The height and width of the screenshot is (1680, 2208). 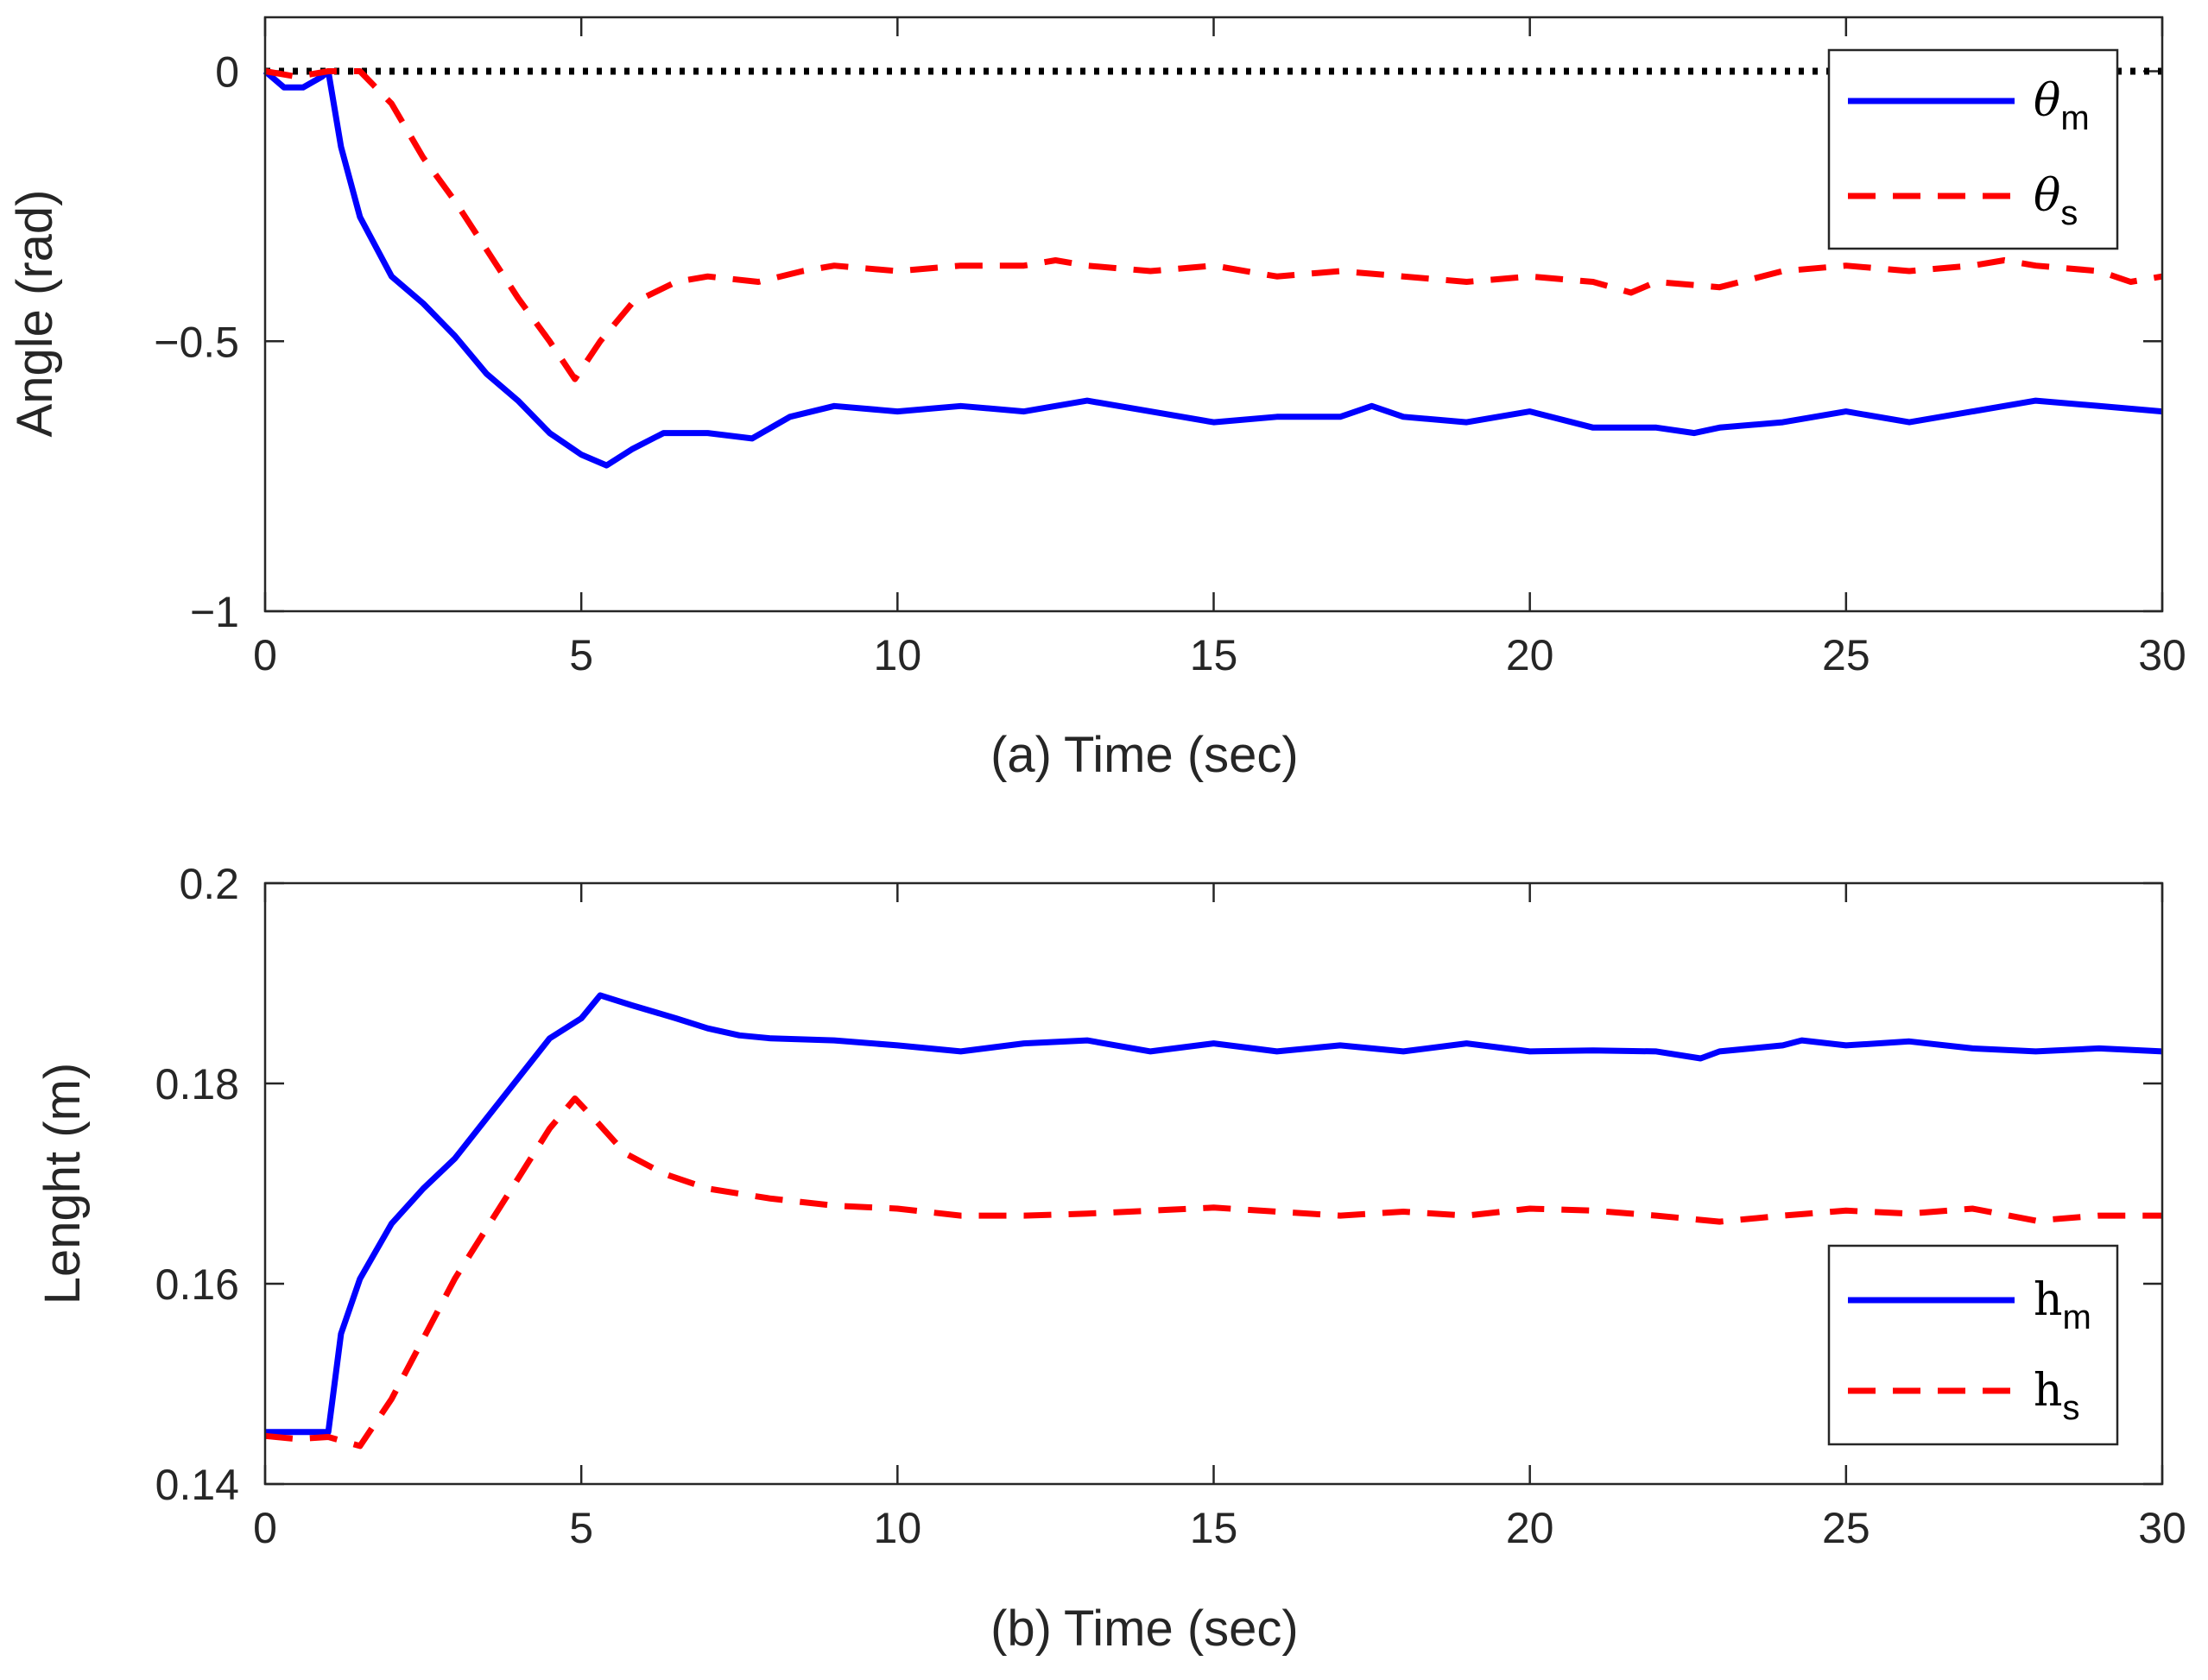 I want to click on panel-a-legend-label-theta-s: θs, so click(x=2056, y=201).